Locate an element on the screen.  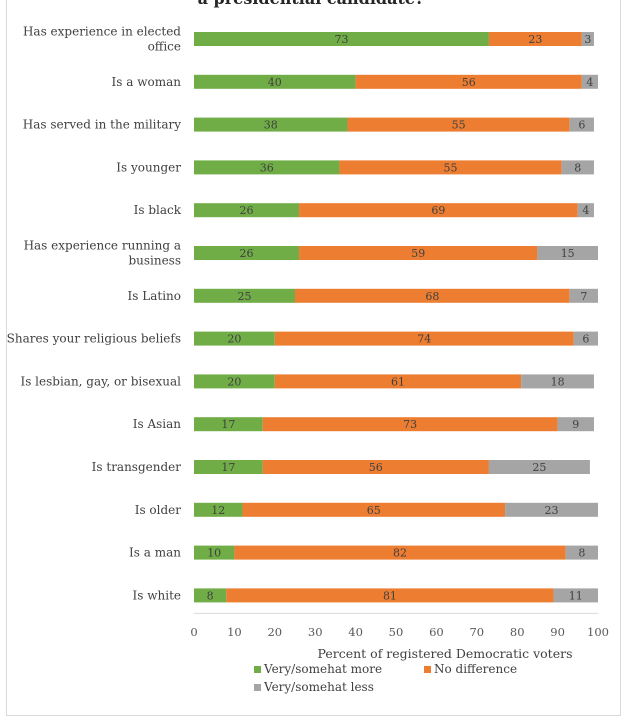
bar-value-label: 36 is located at coordinates (267, 167).